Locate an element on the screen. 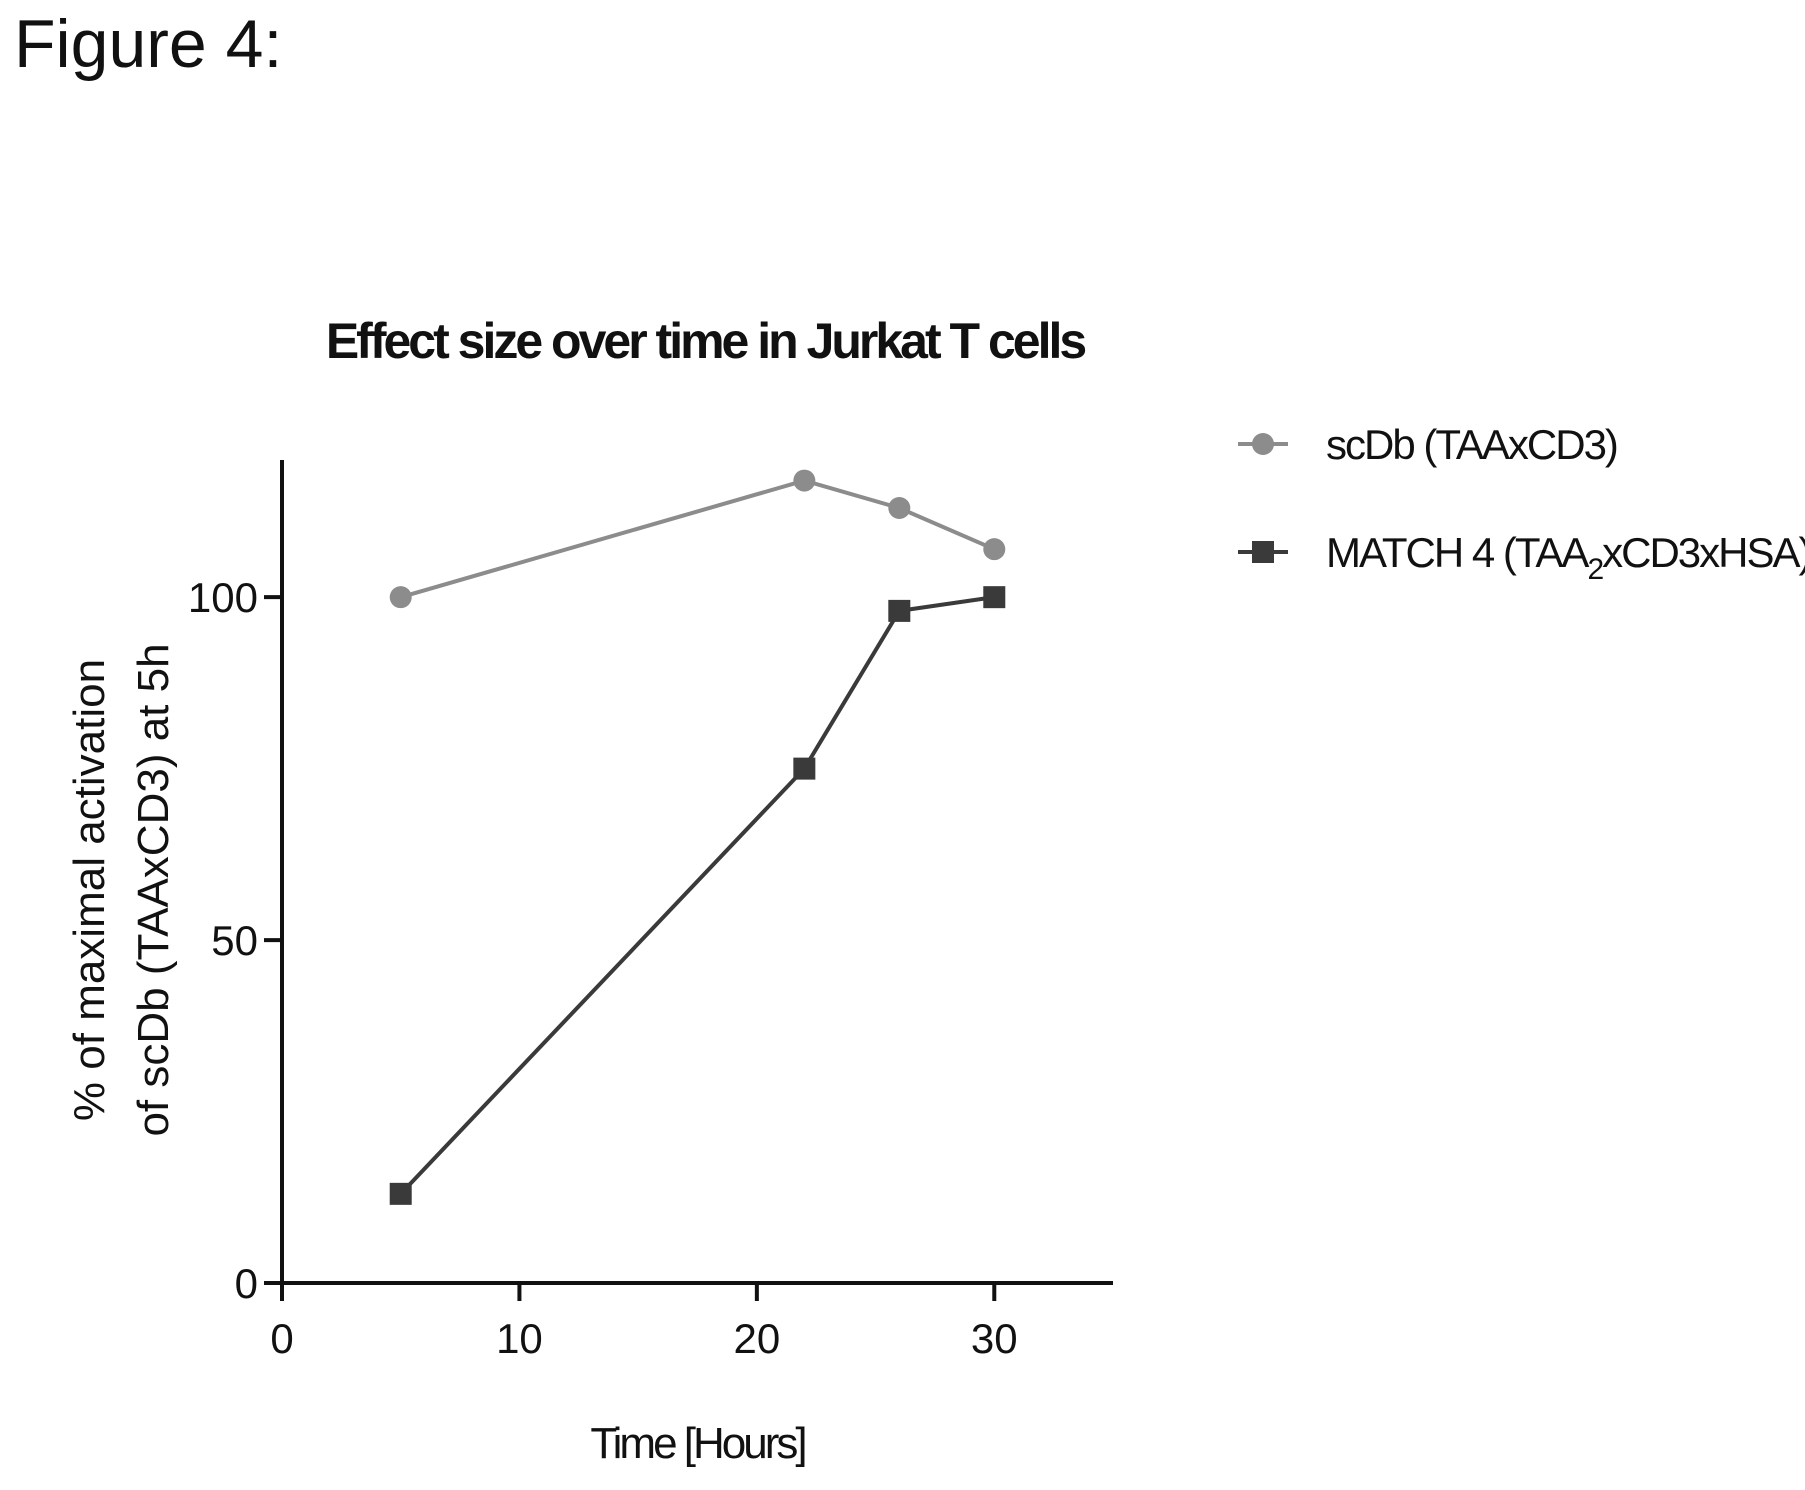 The image size is (1805, 1490). x-tick-label: 10 is located at coordinates (519, 1338).